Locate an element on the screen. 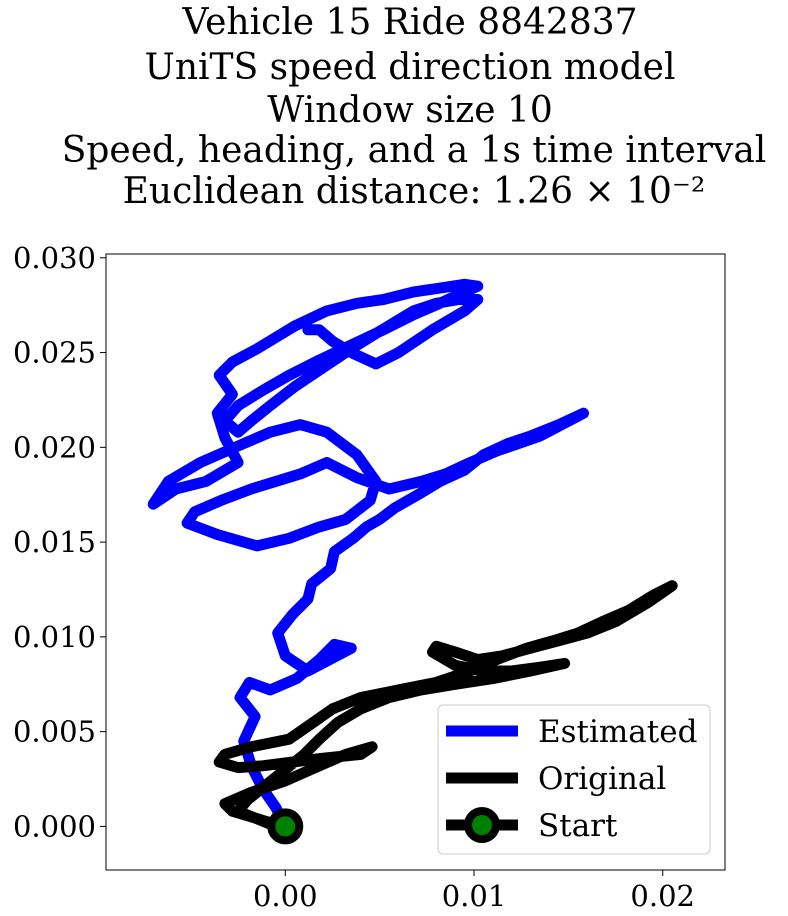 Image resolution: width=788 pixels, height=916 pixels. legend-label-estimated: Estimated is located at coordinates (617, 732).